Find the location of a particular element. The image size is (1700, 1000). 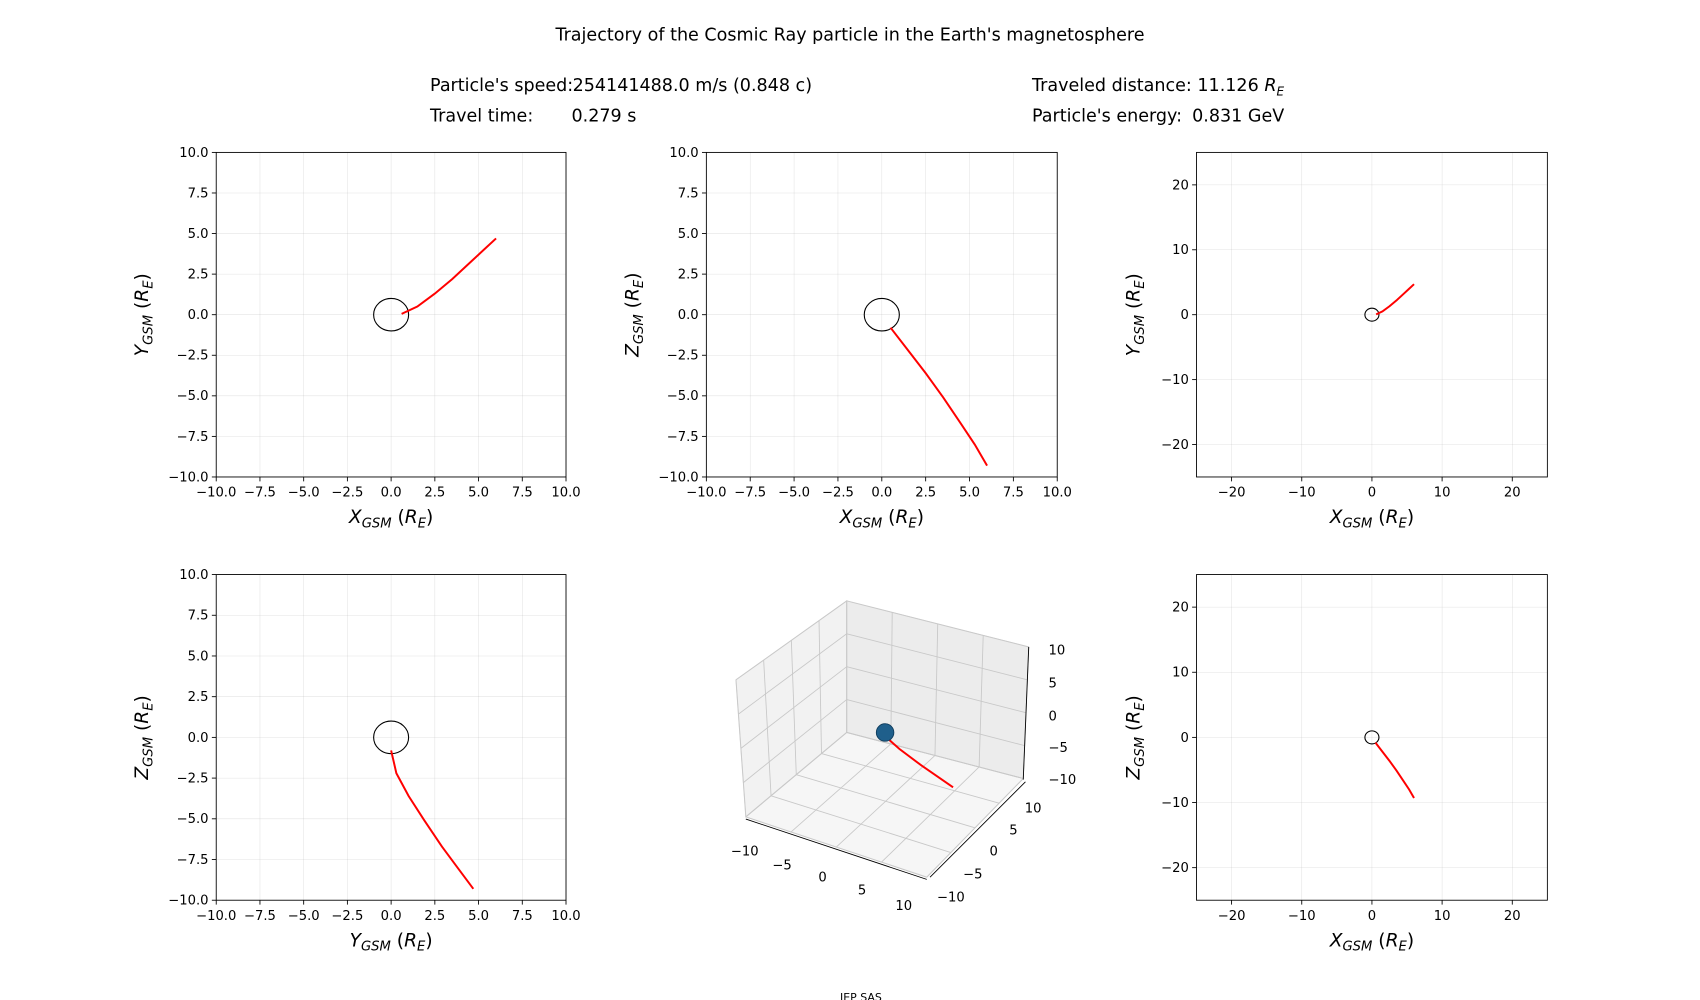

time-label: Travel time: is located at coordinates (481, 117).